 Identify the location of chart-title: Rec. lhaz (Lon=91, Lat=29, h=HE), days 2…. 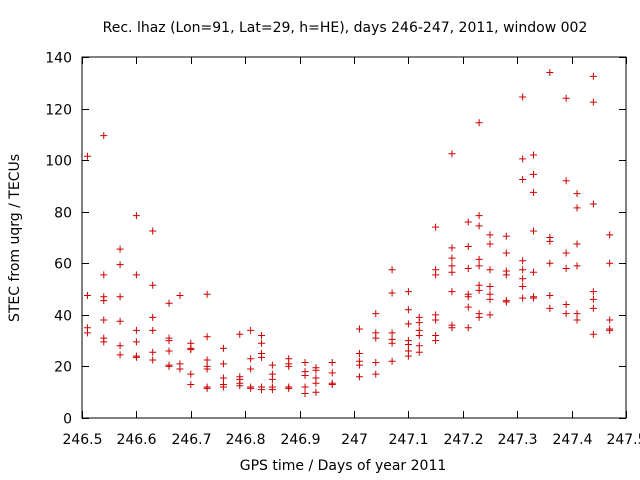
(345, 28).